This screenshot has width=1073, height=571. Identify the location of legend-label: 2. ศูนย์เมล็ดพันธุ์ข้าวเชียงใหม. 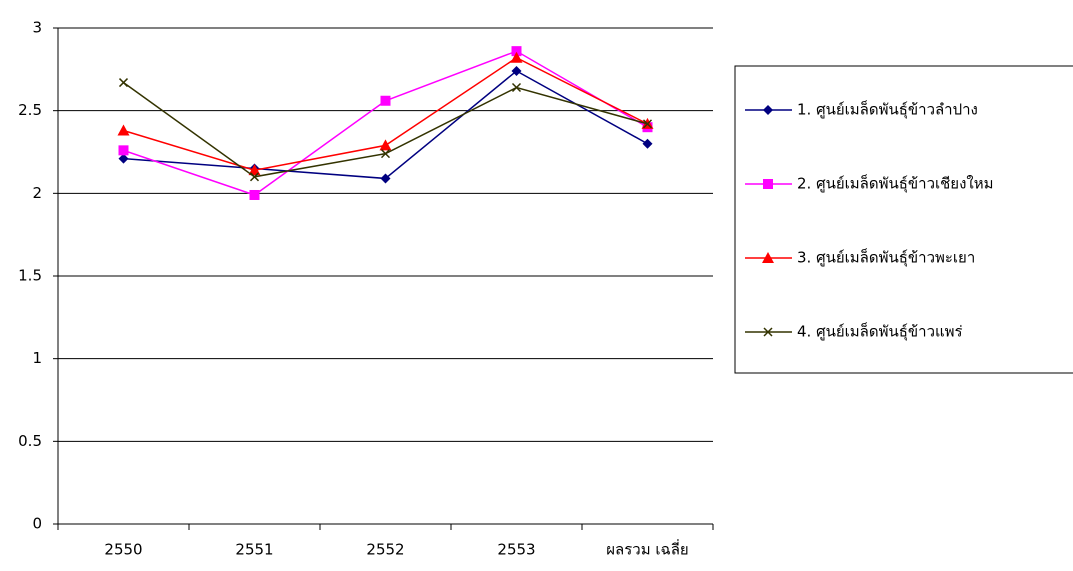
(895, 184).